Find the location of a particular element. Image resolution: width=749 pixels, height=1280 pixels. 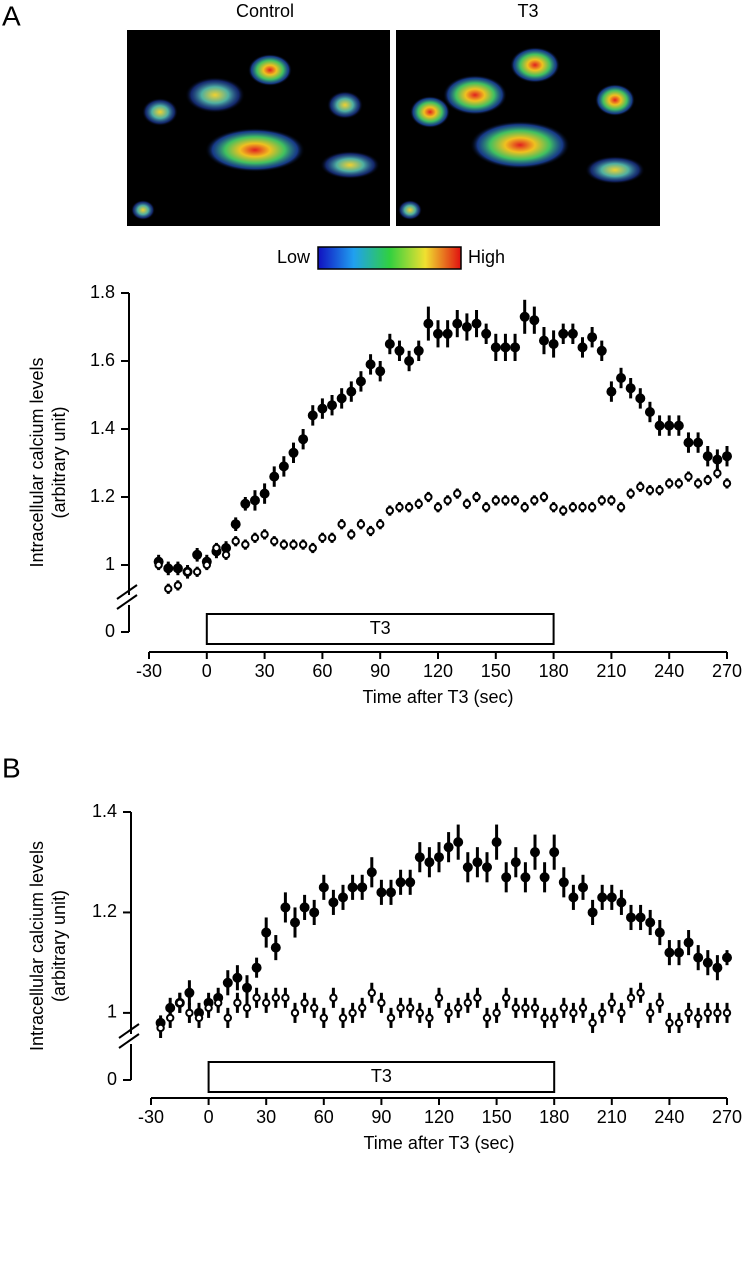

y-axis-label: Intracellular calcium levels is located at coordinates (37, 462).